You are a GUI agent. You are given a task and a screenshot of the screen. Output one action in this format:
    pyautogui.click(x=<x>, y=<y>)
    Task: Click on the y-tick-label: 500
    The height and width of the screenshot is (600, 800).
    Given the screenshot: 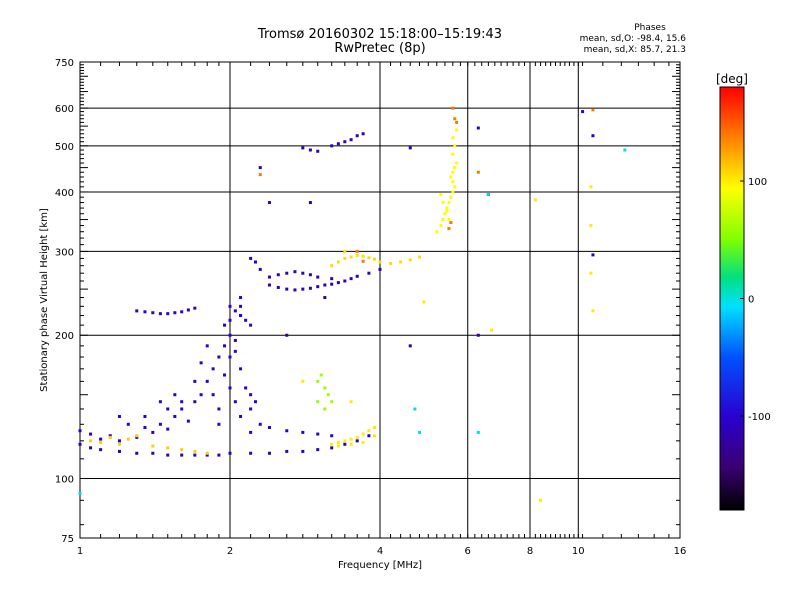 What is the action you would take?
    pyautogui.click(x=64, y=147)
    